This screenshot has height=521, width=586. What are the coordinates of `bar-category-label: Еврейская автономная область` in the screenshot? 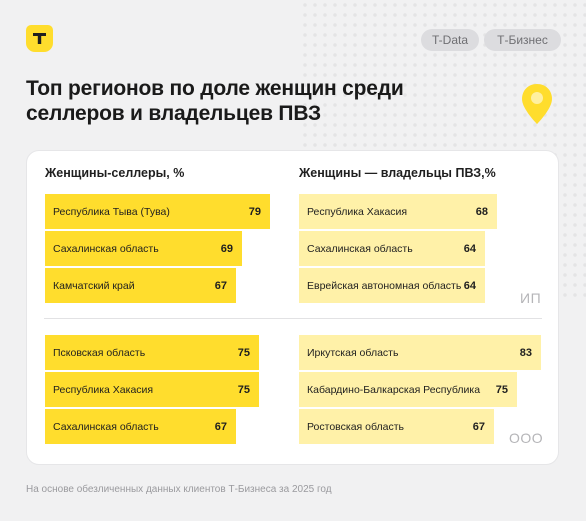 It's located at (384, 285).